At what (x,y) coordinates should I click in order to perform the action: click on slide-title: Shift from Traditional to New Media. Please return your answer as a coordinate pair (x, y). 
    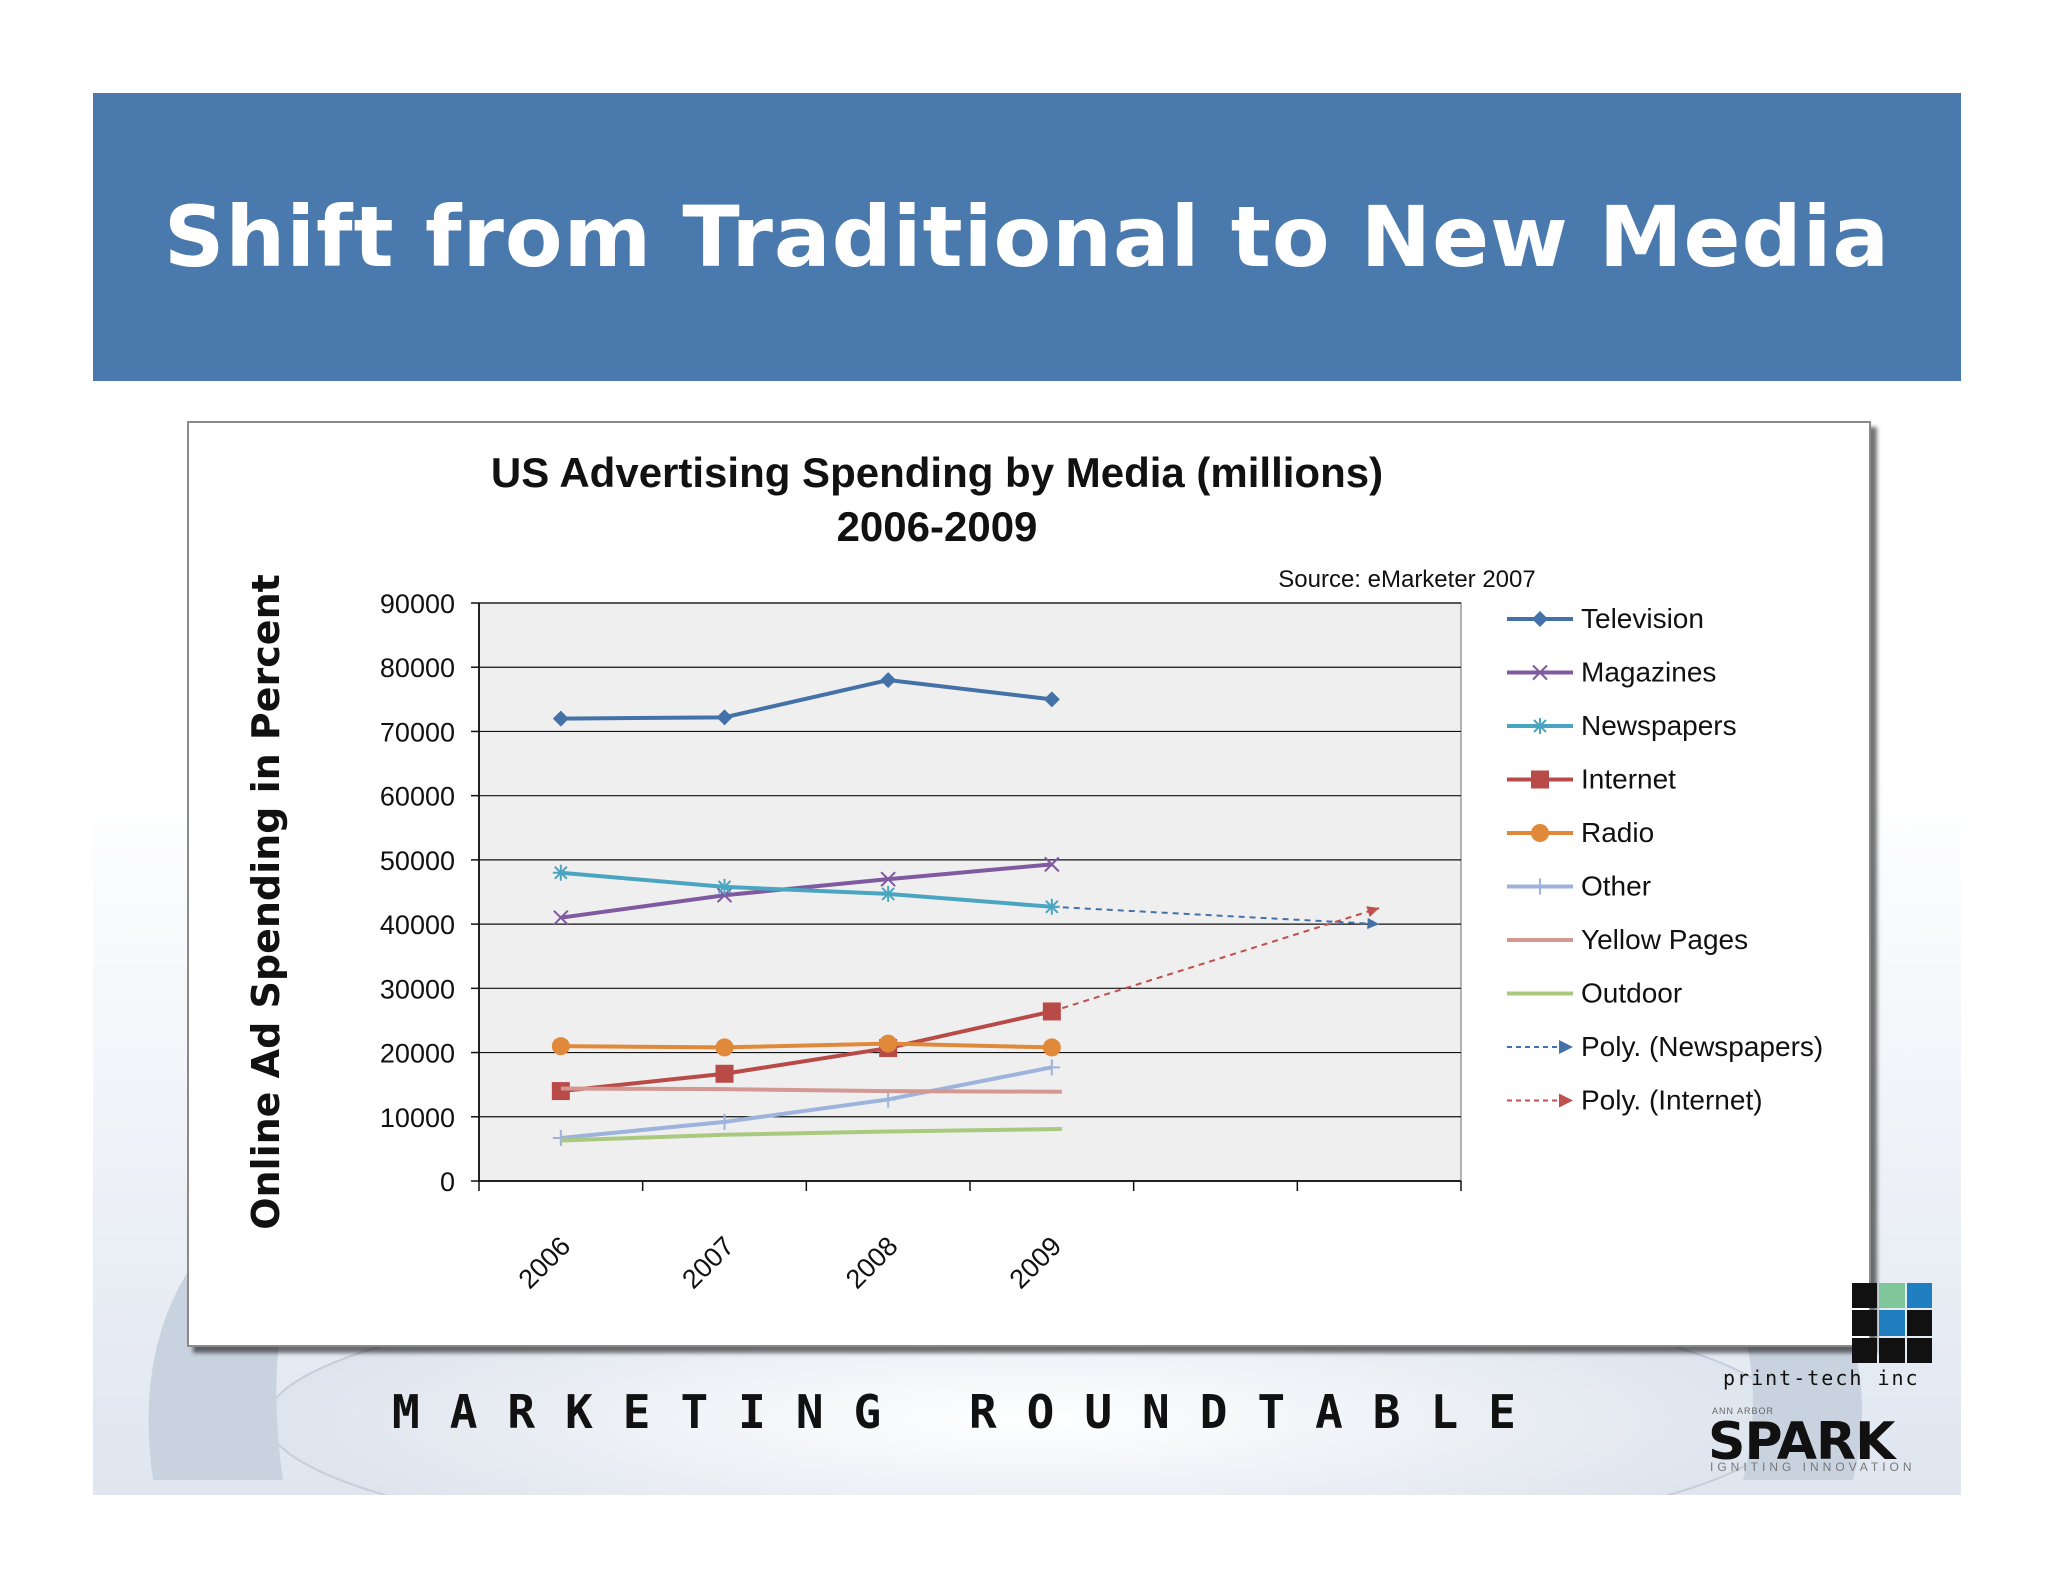
    Looking at the image, I should click on (1027, 237).